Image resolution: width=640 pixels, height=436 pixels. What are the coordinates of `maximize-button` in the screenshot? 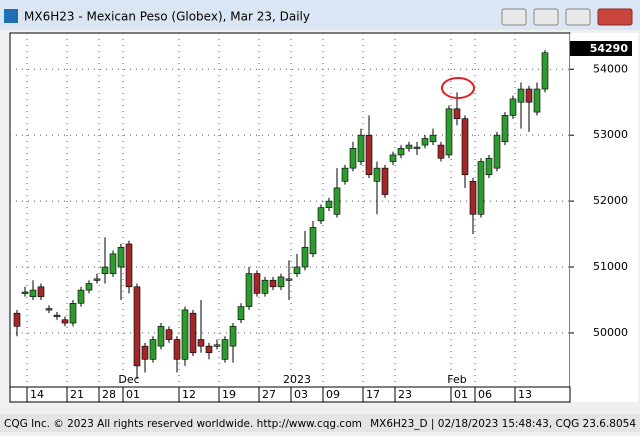 It's located at (578, 17).